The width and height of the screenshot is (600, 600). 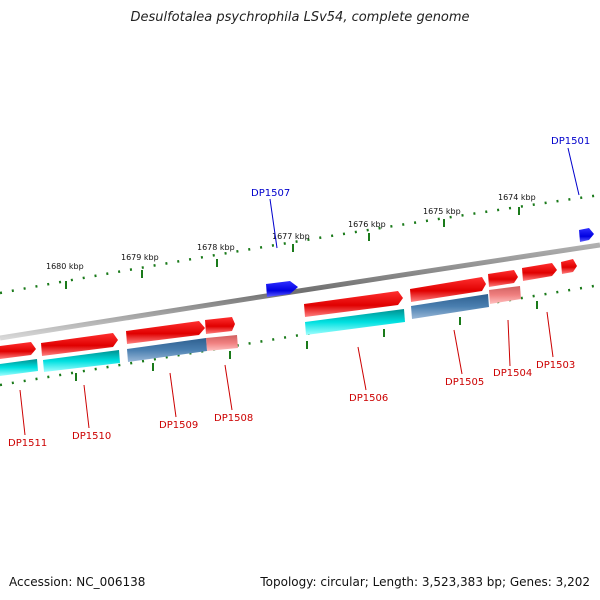 What do you see at coordinates (509, 343) in the screenshot?
I see `connector-DP1504` at bounding box center [509, 343].